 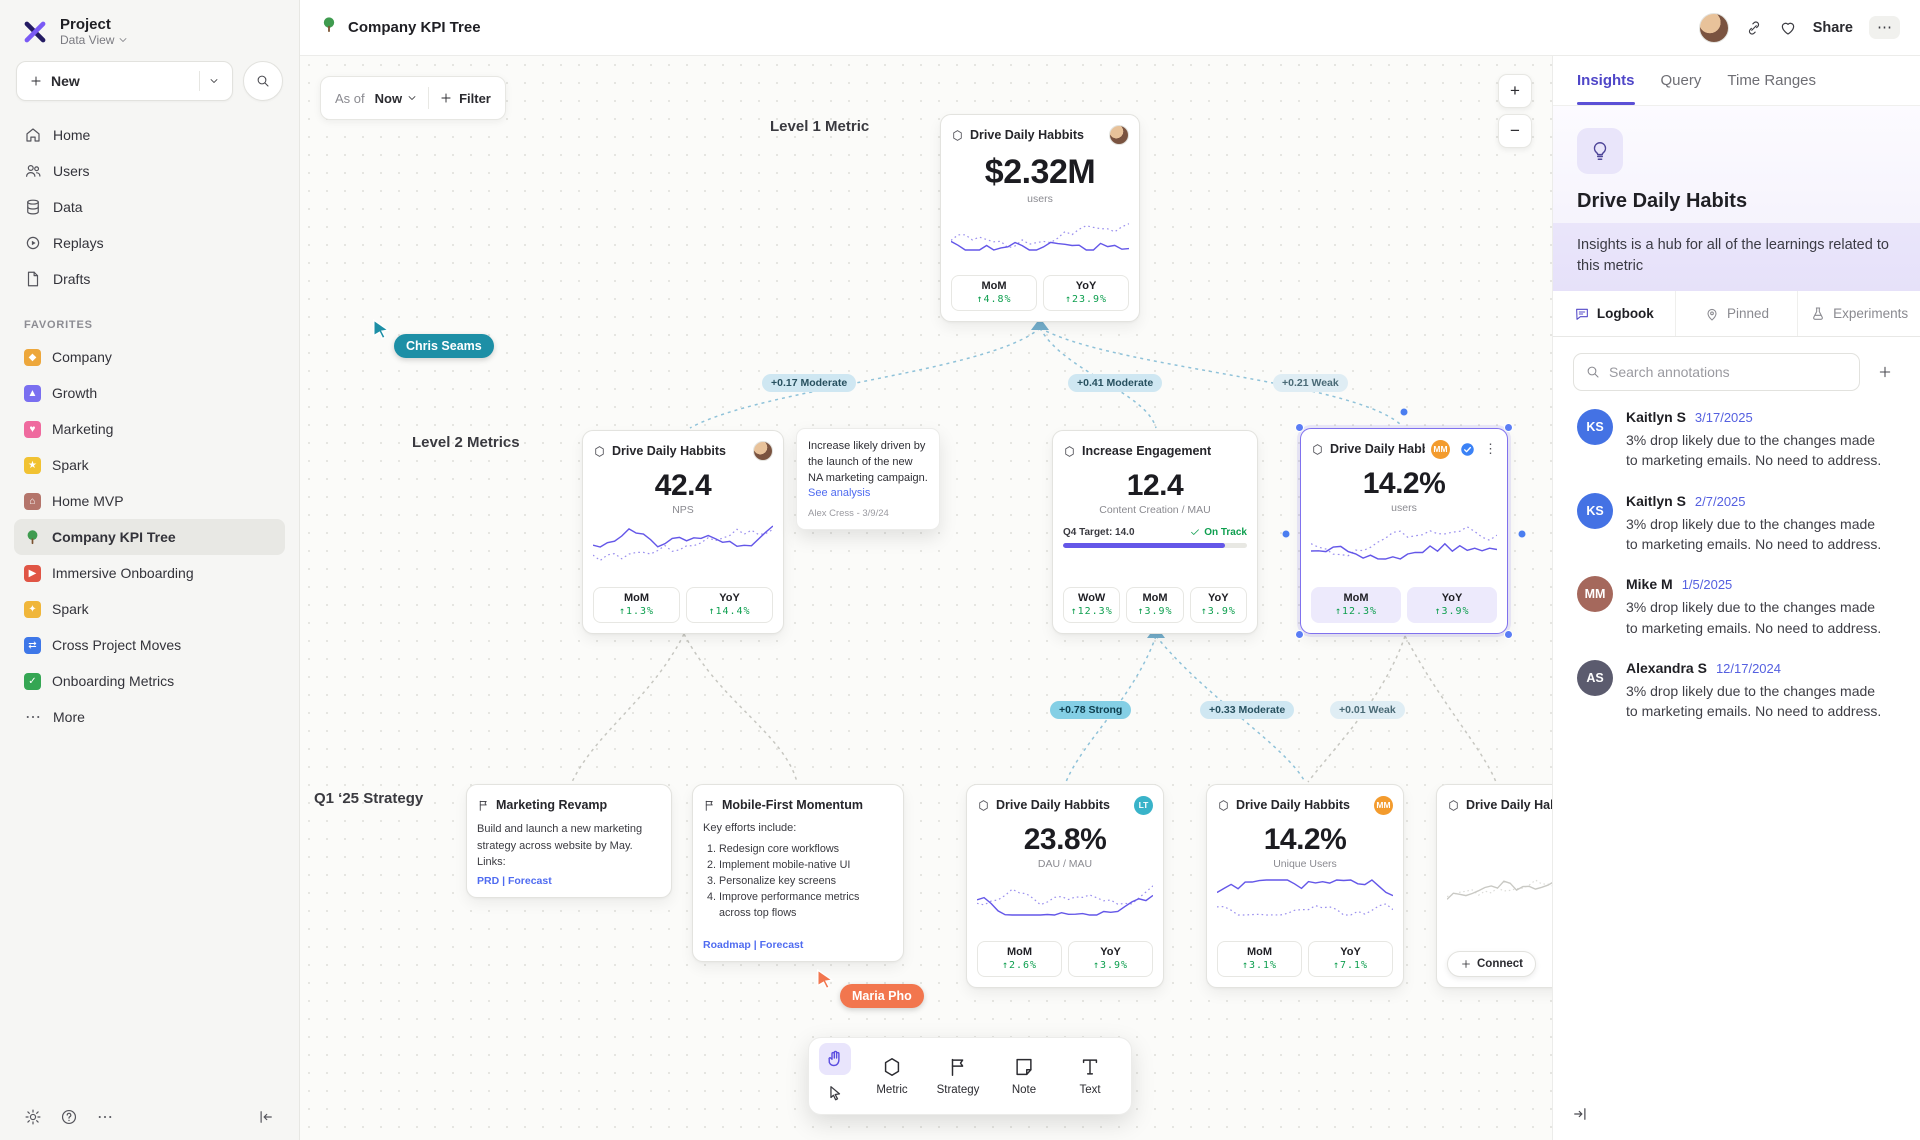 I want to click on yoy-chip: YoY ↑3.9%, so click(x=1218, y=605).